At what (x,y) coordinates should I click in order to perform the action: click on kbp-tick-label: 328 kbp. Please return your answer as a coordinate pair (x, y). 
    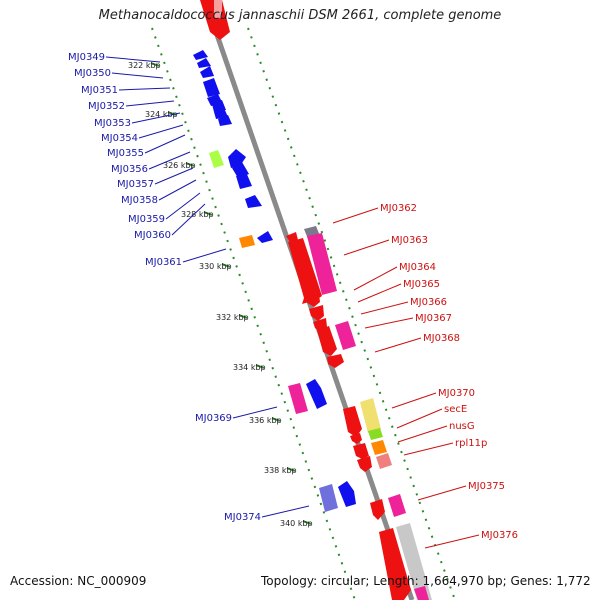
    Looking at the image, I should click on (197, 214).